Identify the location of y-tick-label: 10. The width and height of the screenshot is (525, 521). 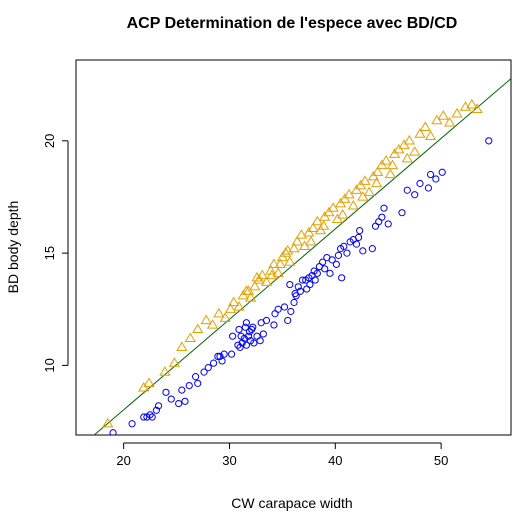
(49, 365).